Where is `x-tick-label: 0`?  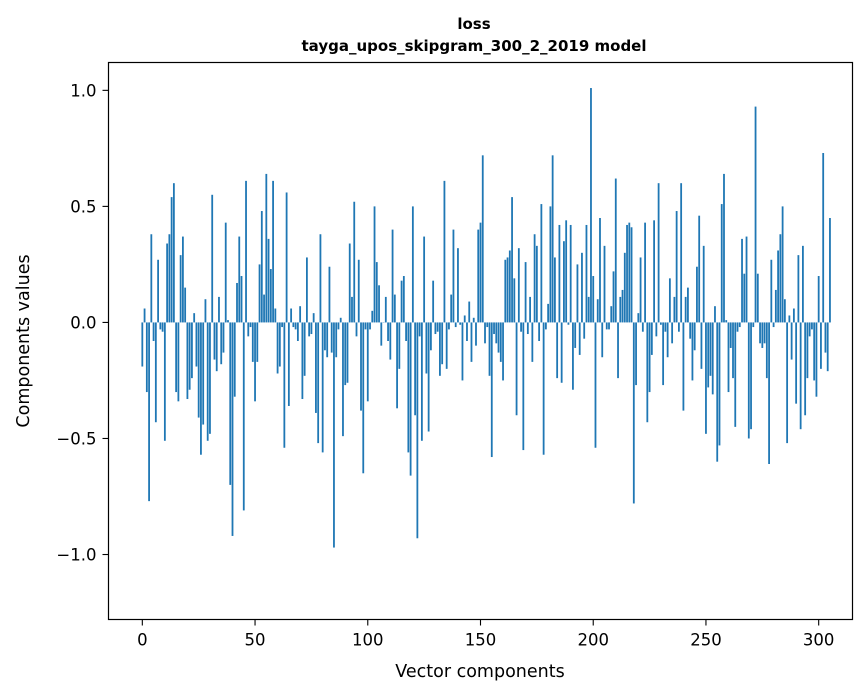 x-tick-label: 0 is located at coordinates (142, 640).